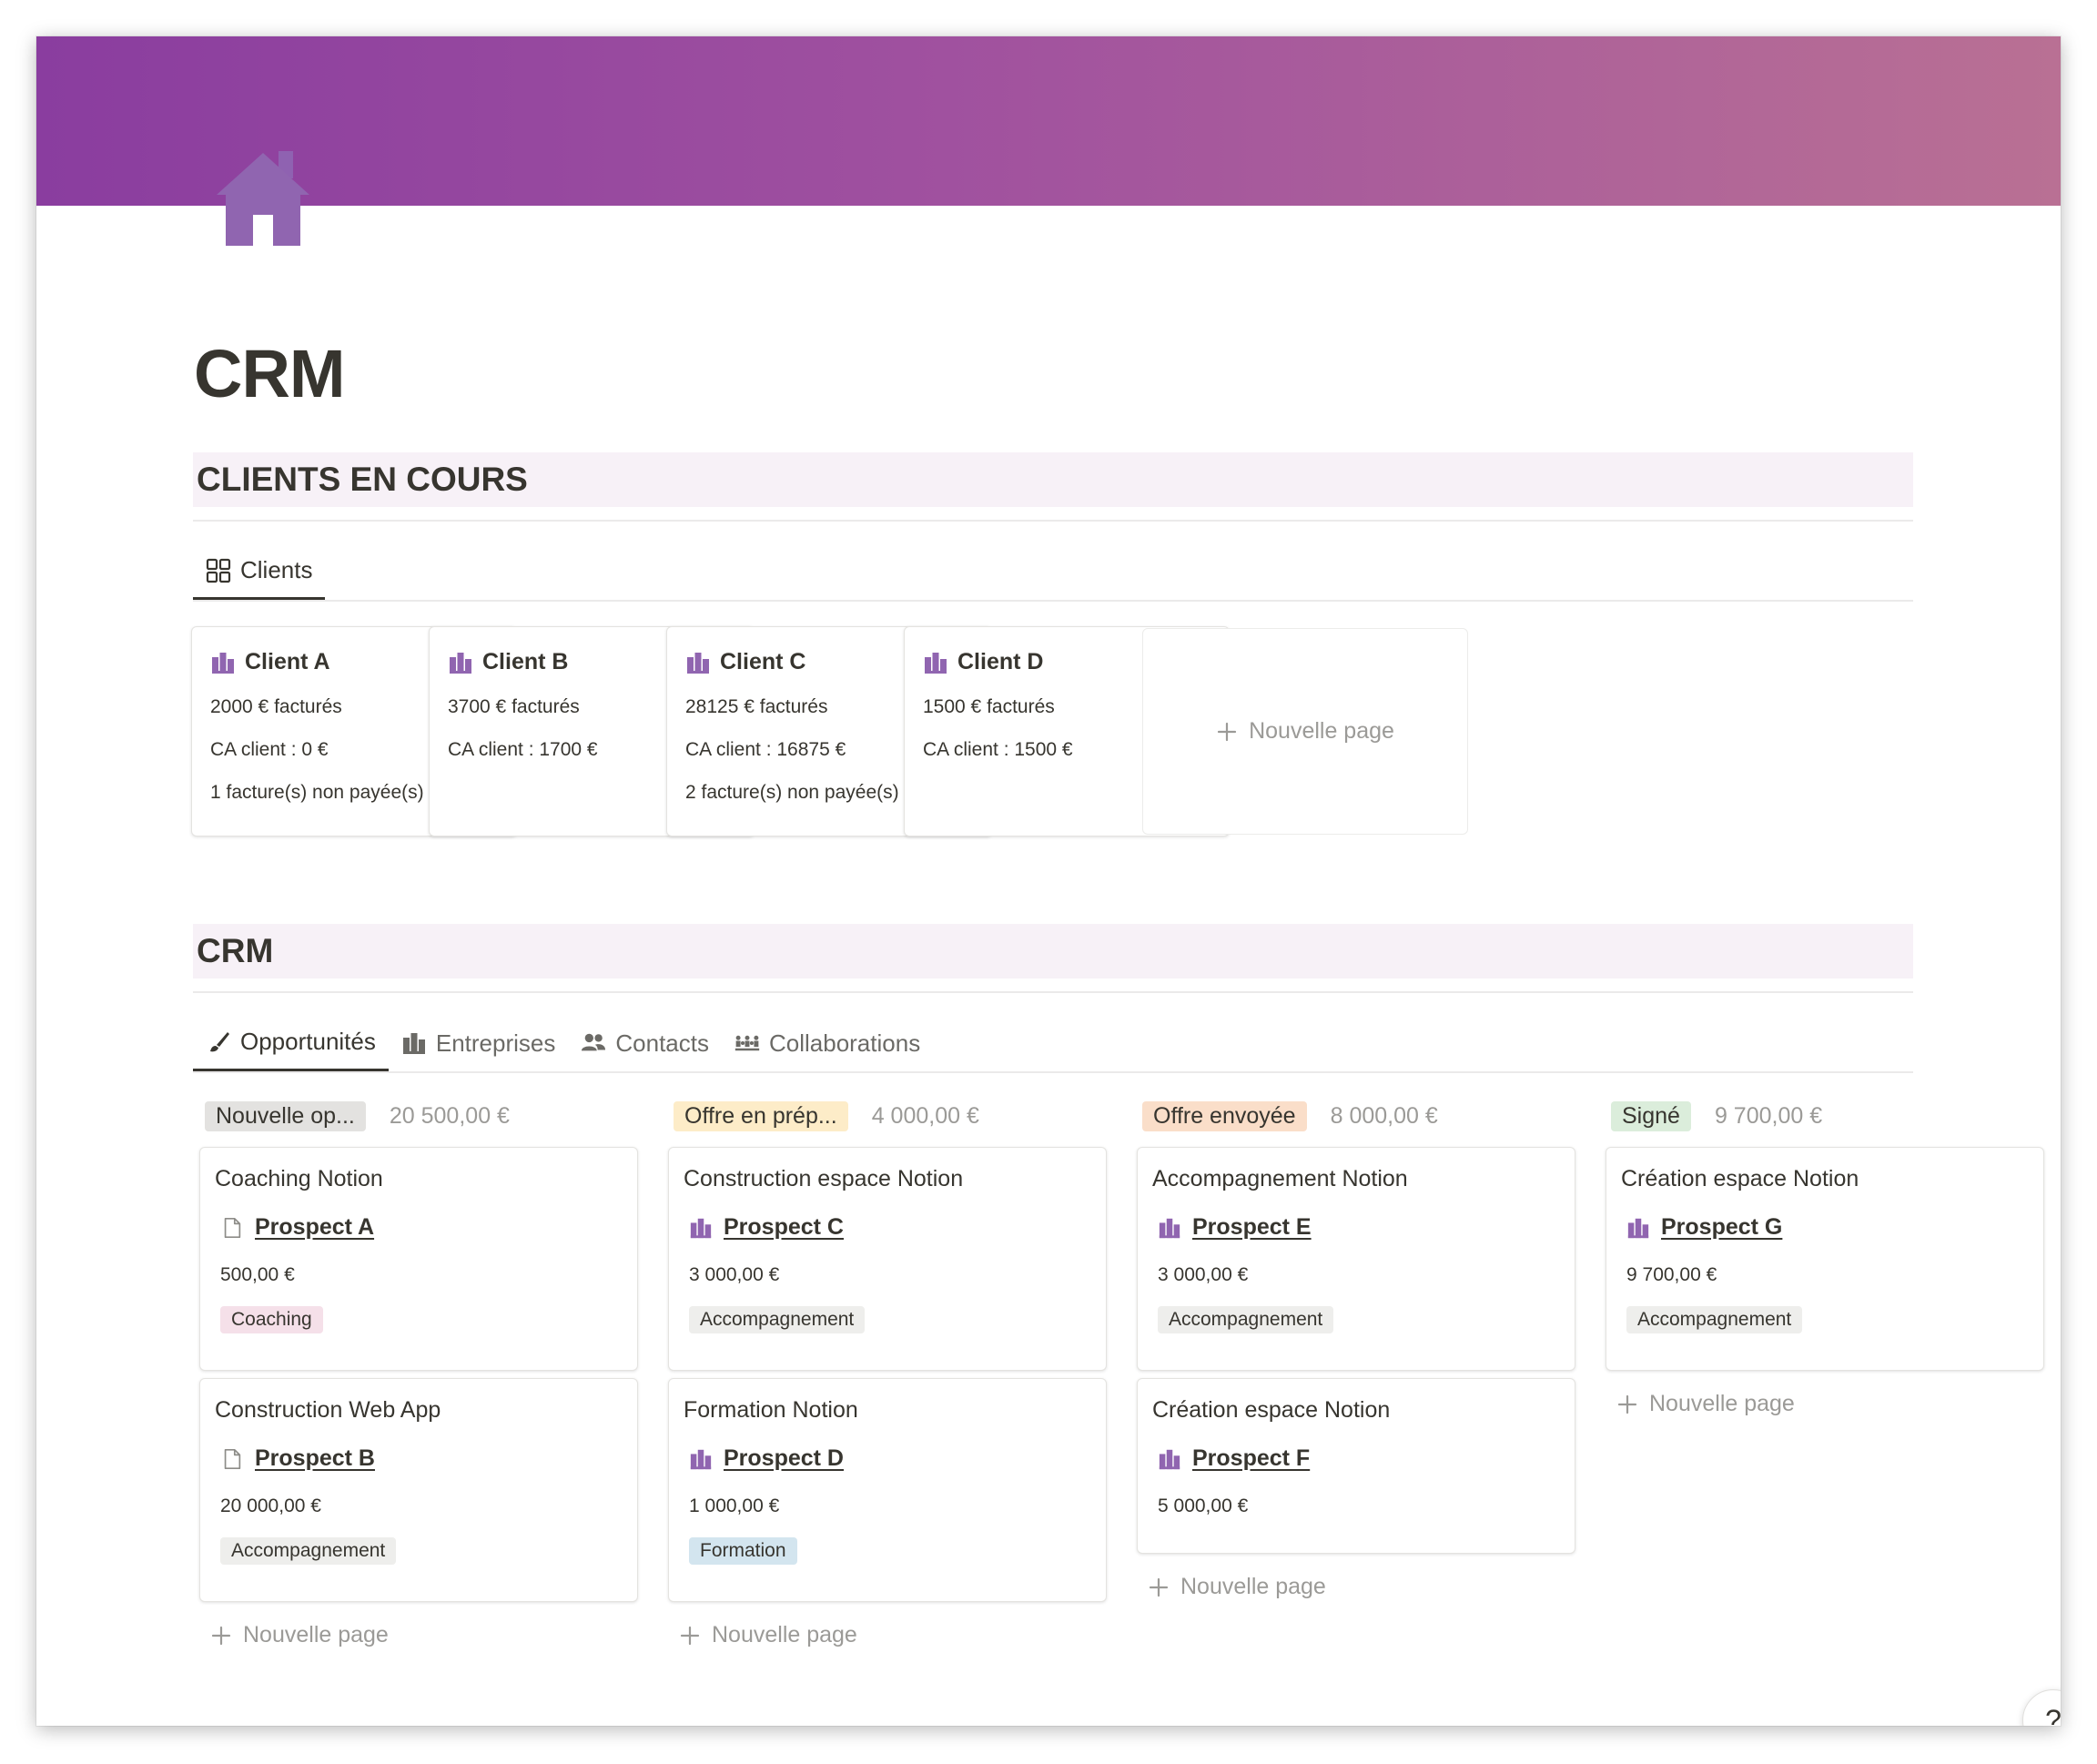  What do you see at coordinates (317, 792) in the screenshot?
I see `client-property: 1 facture(s) non payée(s)` at bounding box center [317, 792].